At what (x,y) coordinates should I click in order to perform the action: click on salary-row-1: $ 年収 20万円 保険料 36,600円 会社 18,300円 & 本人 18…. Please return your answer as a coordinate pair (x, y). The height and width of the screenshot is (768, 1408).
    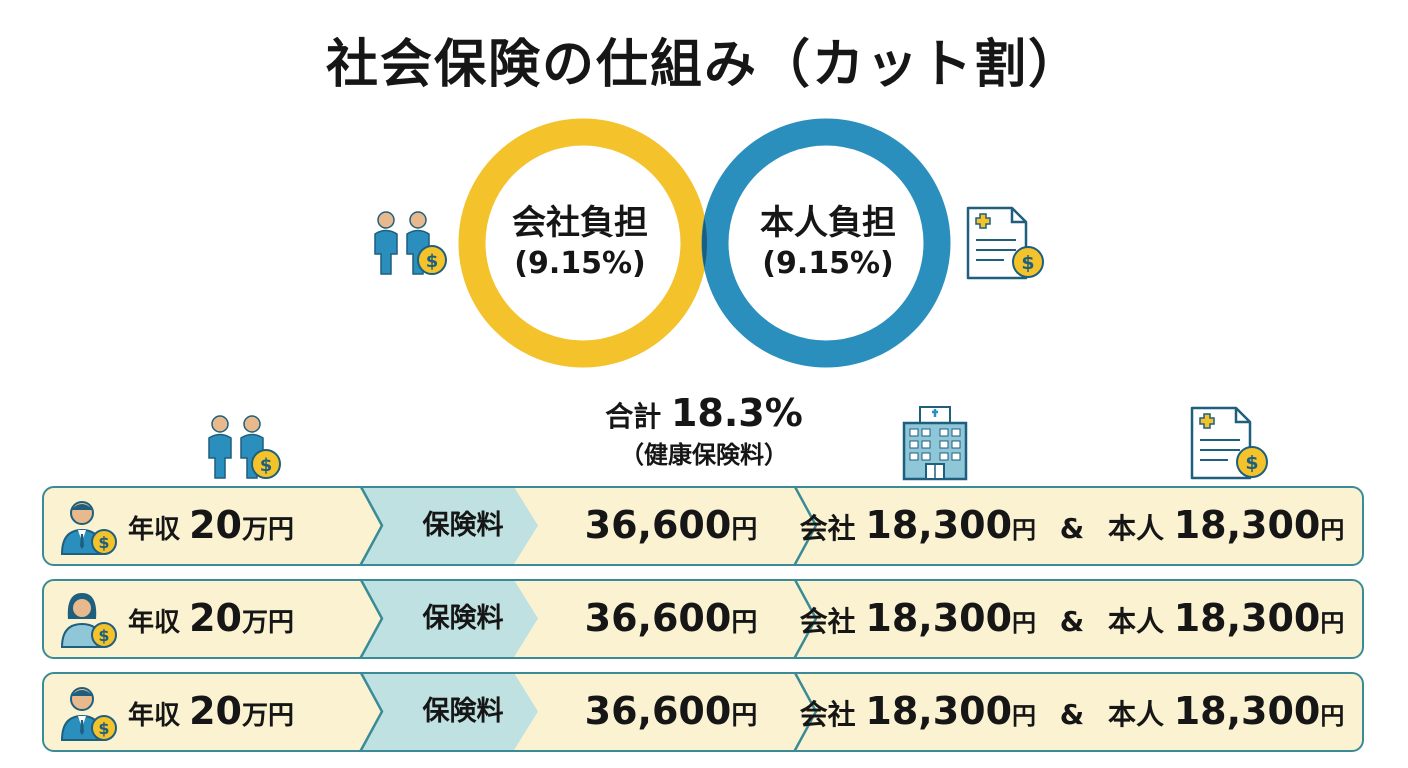
    Looking at the image, I should click on (703, 526).